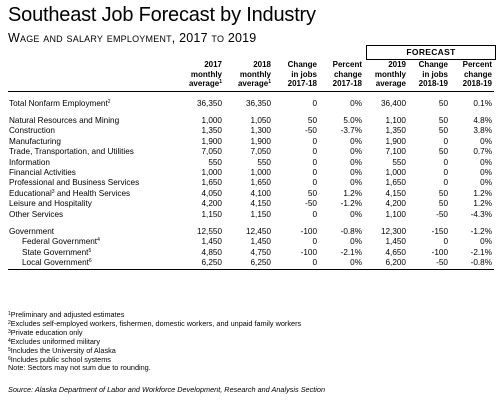  I want to click on table-cell: 1,650, so click(396, 183).